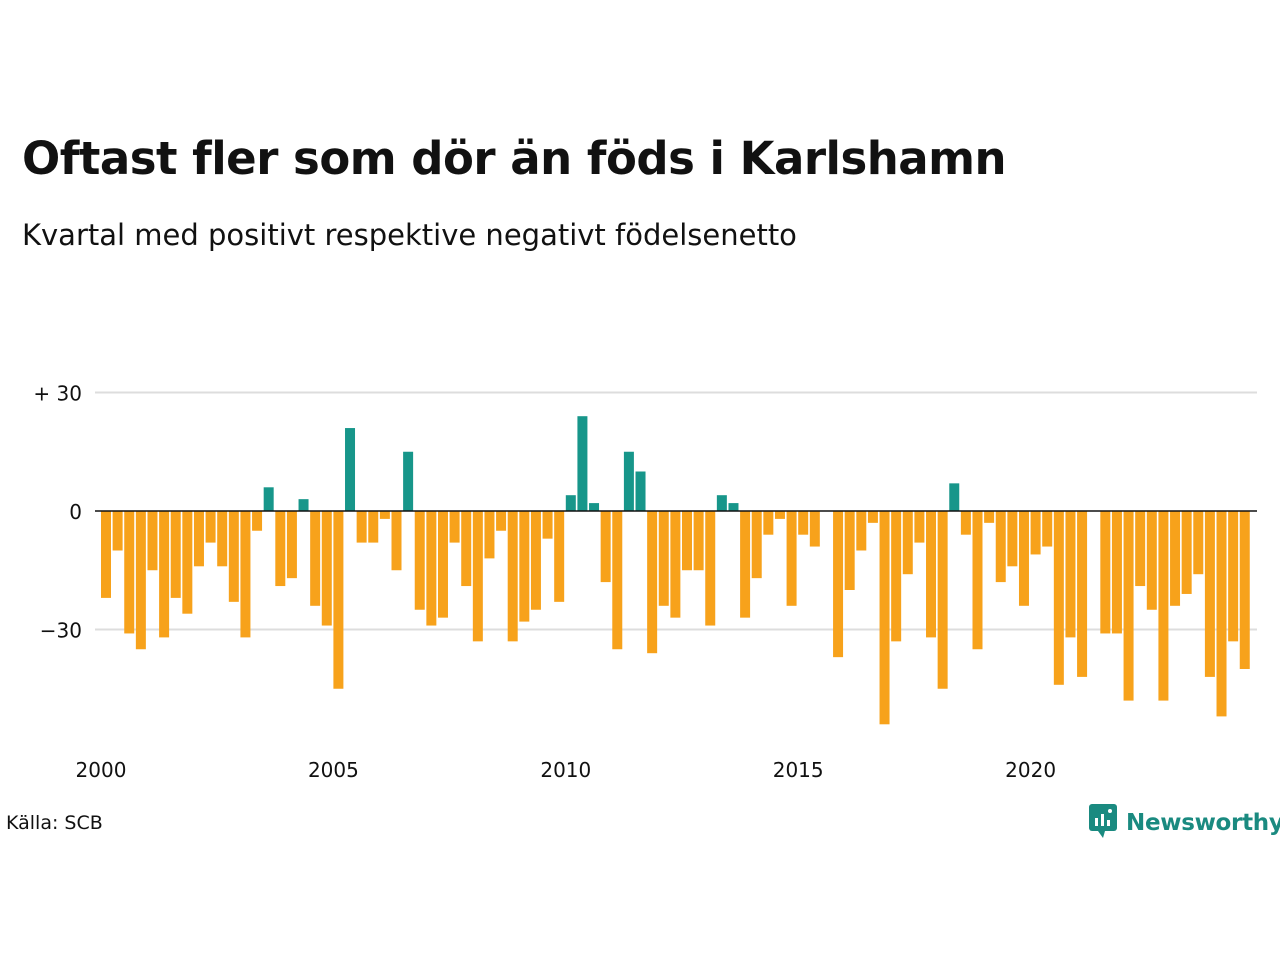 The width and height of the screenshot is (1280, 960). I want to click on x-tick-label: 2015, so click(798, 770).